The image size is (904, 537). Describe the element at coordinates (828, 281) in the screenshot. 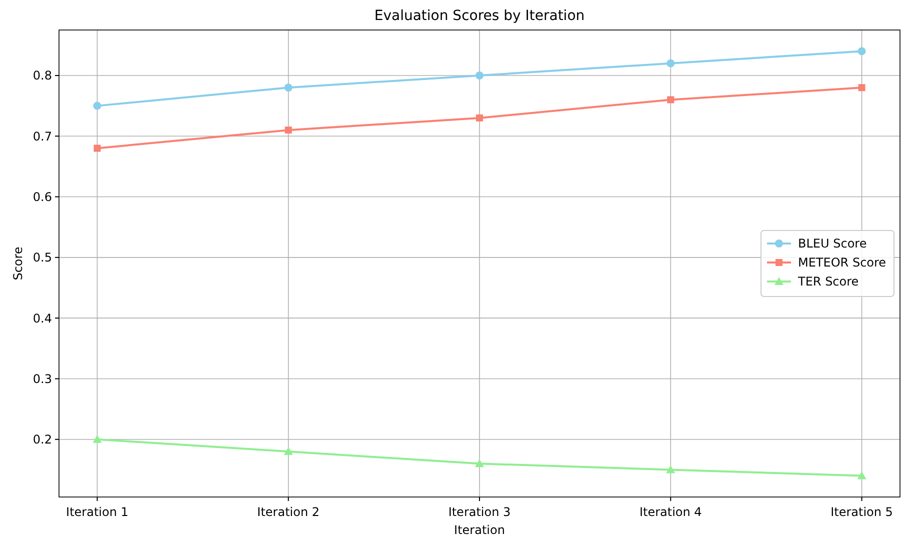

I see `legend-label: TER Score` at that location.